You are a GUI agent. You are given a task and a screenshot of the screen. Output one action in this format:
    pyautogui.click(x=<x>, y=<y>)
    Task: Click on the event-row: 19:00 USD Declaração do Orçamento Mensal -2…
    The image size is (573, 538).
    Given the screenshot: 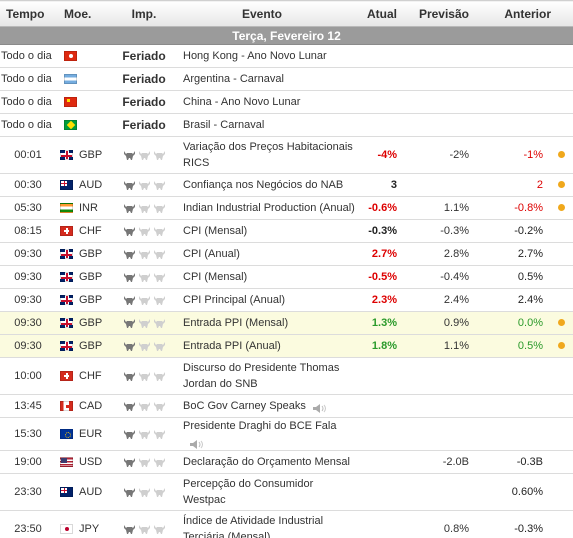 What is the action you would take?
    pyautogui.click(x=286, y=462)
    